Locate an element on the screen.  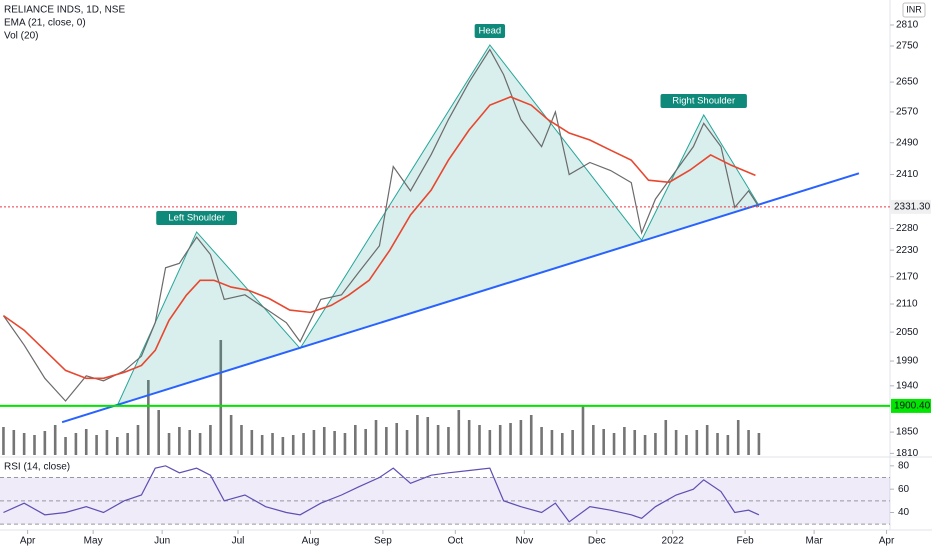
y-tick-label: 1850 is located at coordinates (907, 432).